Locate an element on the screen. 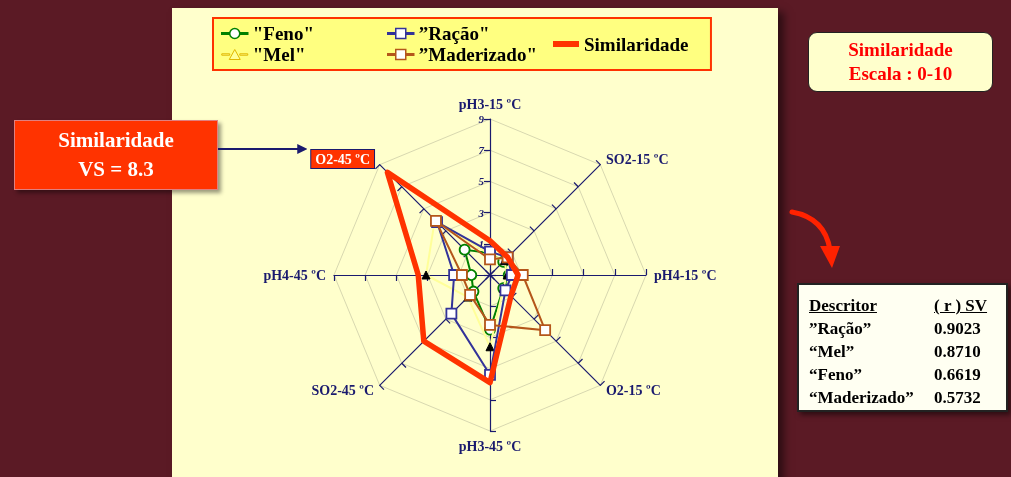  y-tick-label: 9 is located at coordinates (481, 119).